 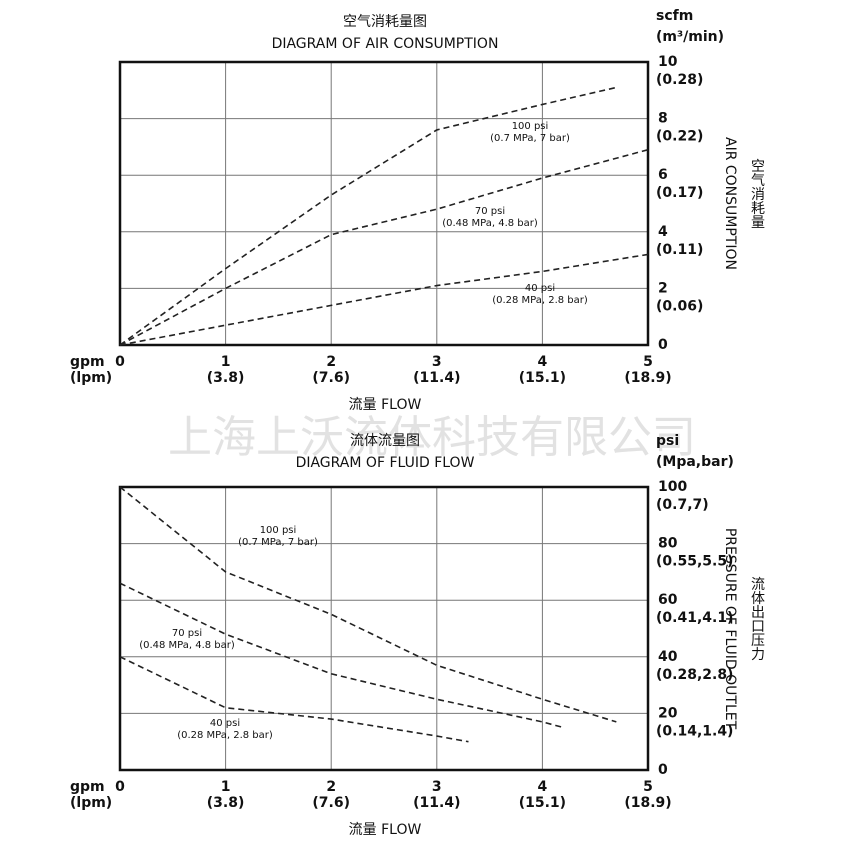 I want to click on y-tick-label: 10, so click(x=668, y=62).